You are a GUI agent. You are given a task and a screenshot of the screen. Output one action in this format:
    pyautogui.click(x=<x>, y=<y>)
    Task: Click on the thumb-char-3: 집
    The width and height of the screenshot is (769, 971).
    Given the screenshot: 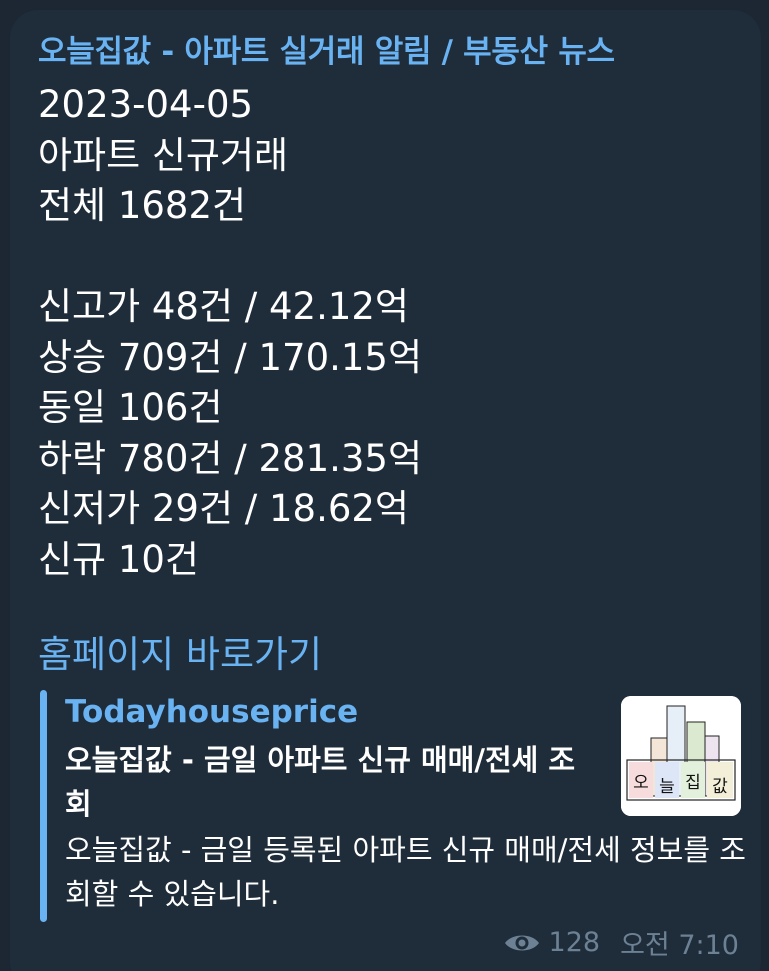 What is the action you would take?
    pyautogui.click(x=693, y=783)
    